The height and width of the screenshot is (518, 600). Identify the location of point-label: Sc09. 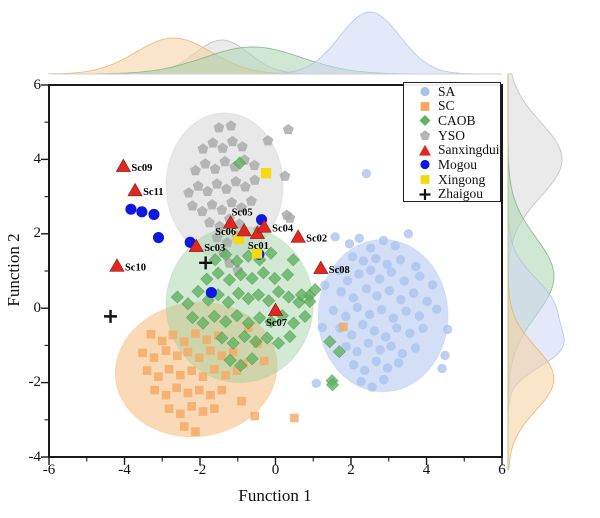
(141, 168).